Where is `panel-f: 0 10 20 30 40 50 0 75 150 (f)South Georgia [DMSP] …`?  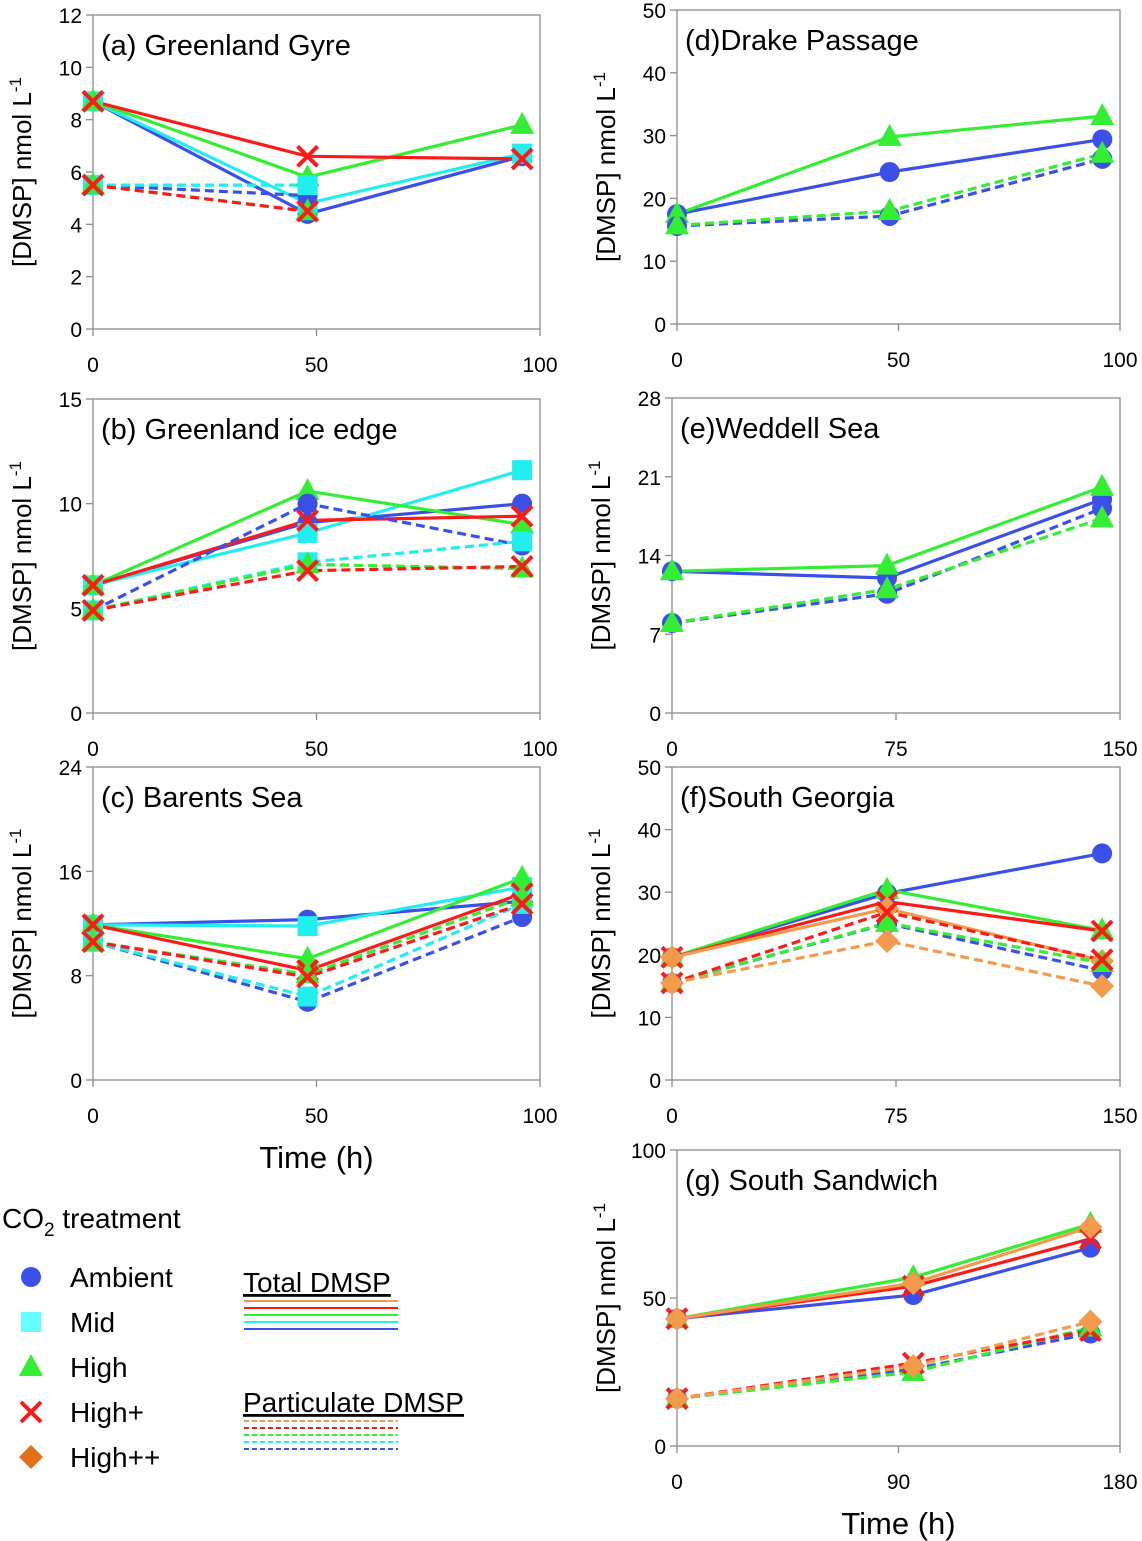
panel-f: 0 10 20 30 40 50 0 75 150 (f)South Georgia [DMSP] … is located at coordinates (861, 942).